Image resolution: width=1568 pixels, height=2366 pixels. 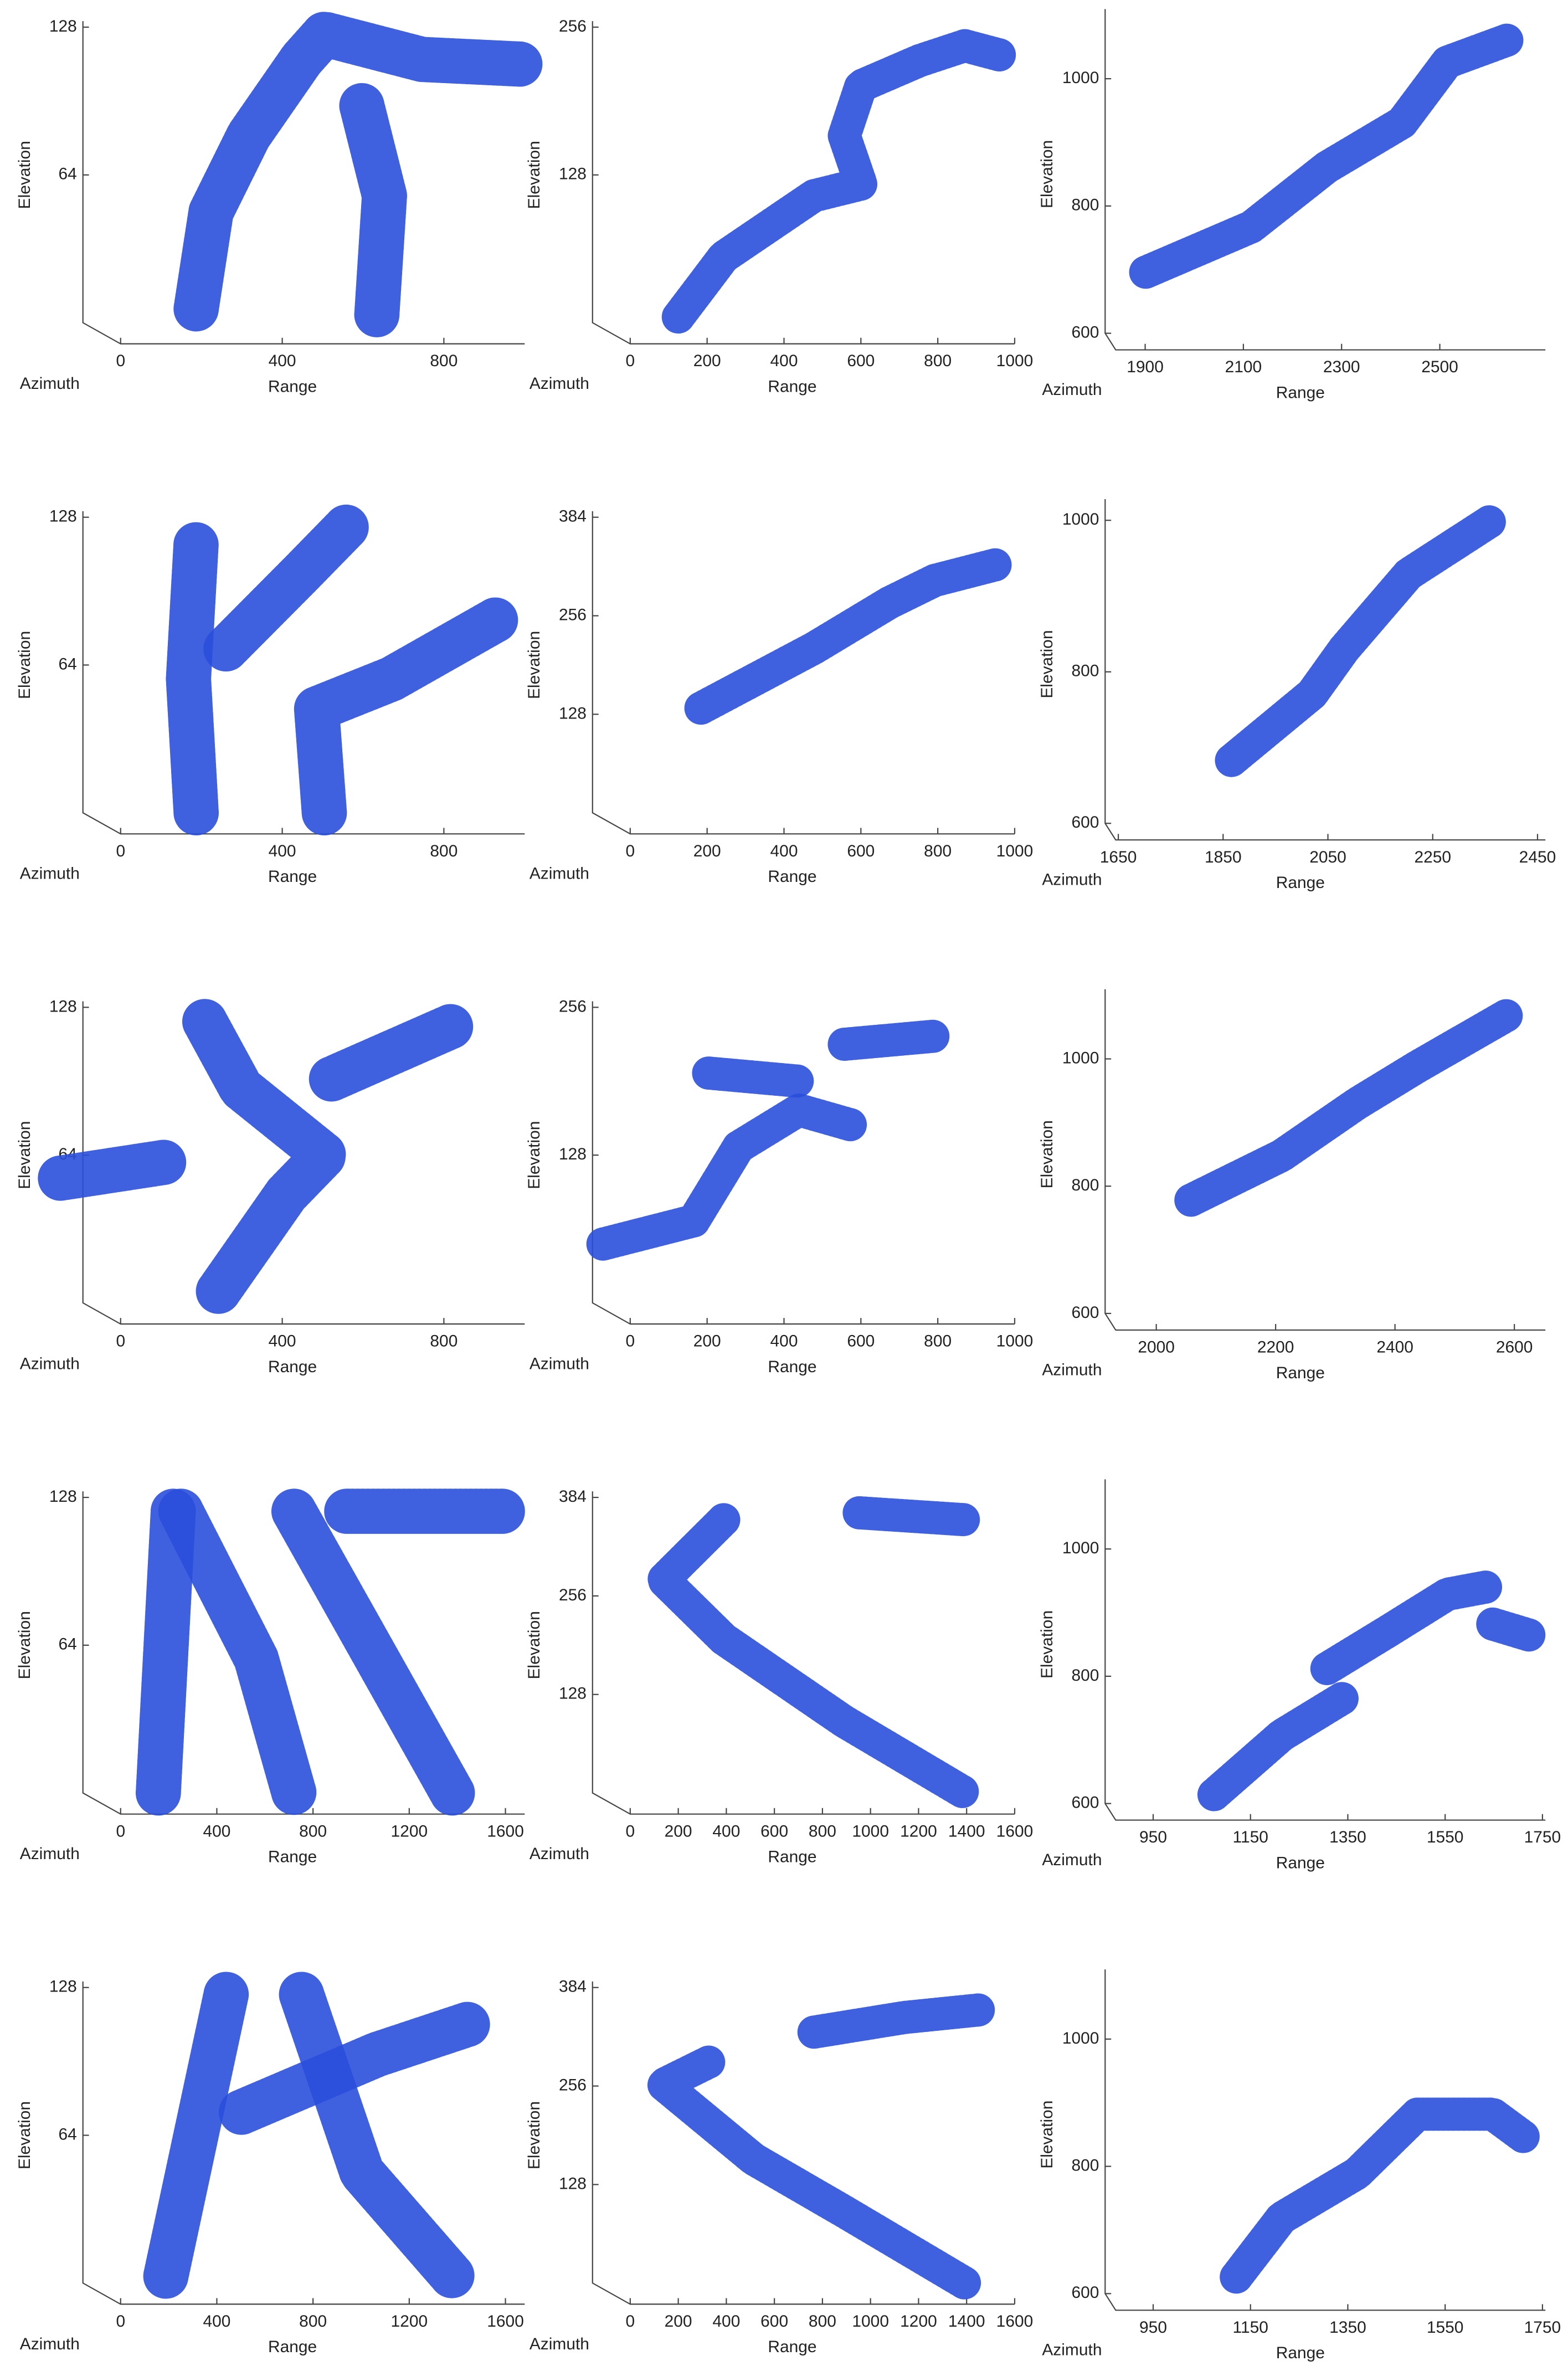 What do you see at coordinates (1015, 1831) in the screenshot?
I see `x-tick-label: 1600` at bounding box center [1015, 1831].